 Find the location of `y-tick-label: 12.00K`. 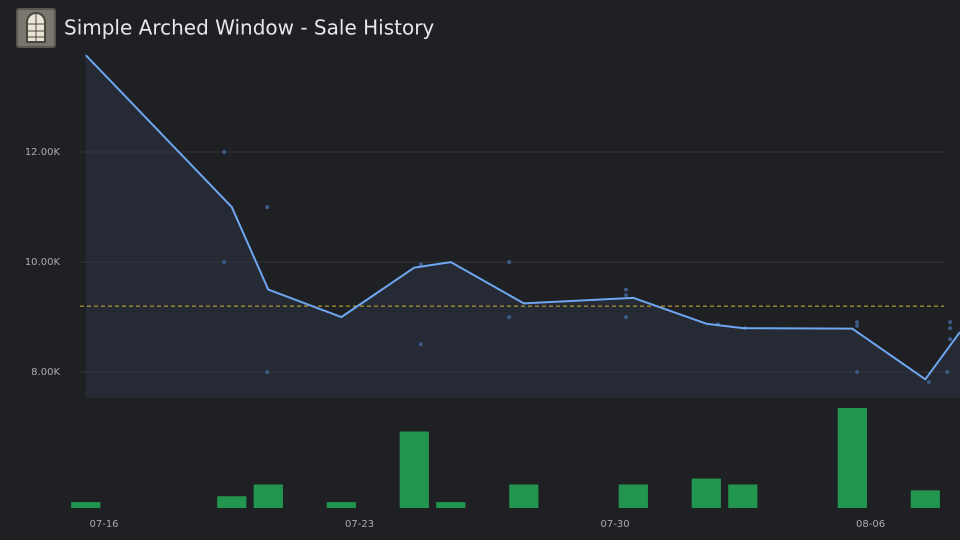

y-tick-label: 12.00K is located at coordinates (43, 152).